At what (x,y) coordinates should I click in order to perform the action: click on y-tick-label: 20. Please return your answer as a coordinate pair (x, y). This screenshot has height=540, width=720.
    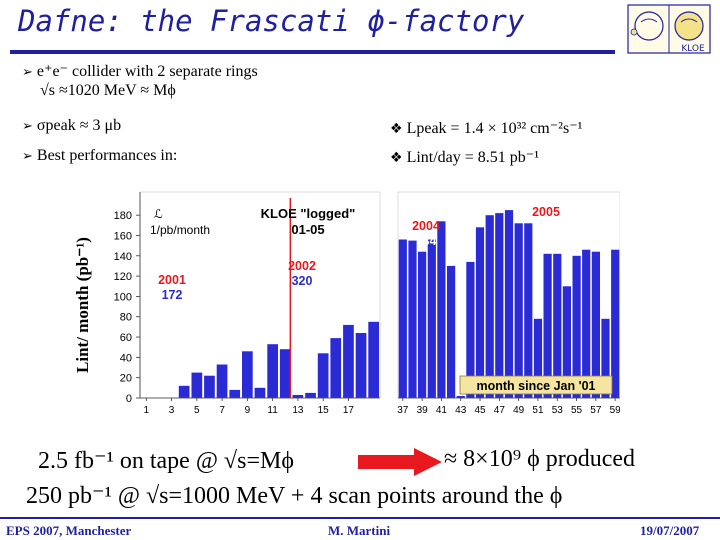
    Looking at the image, I should click on (126, 379).